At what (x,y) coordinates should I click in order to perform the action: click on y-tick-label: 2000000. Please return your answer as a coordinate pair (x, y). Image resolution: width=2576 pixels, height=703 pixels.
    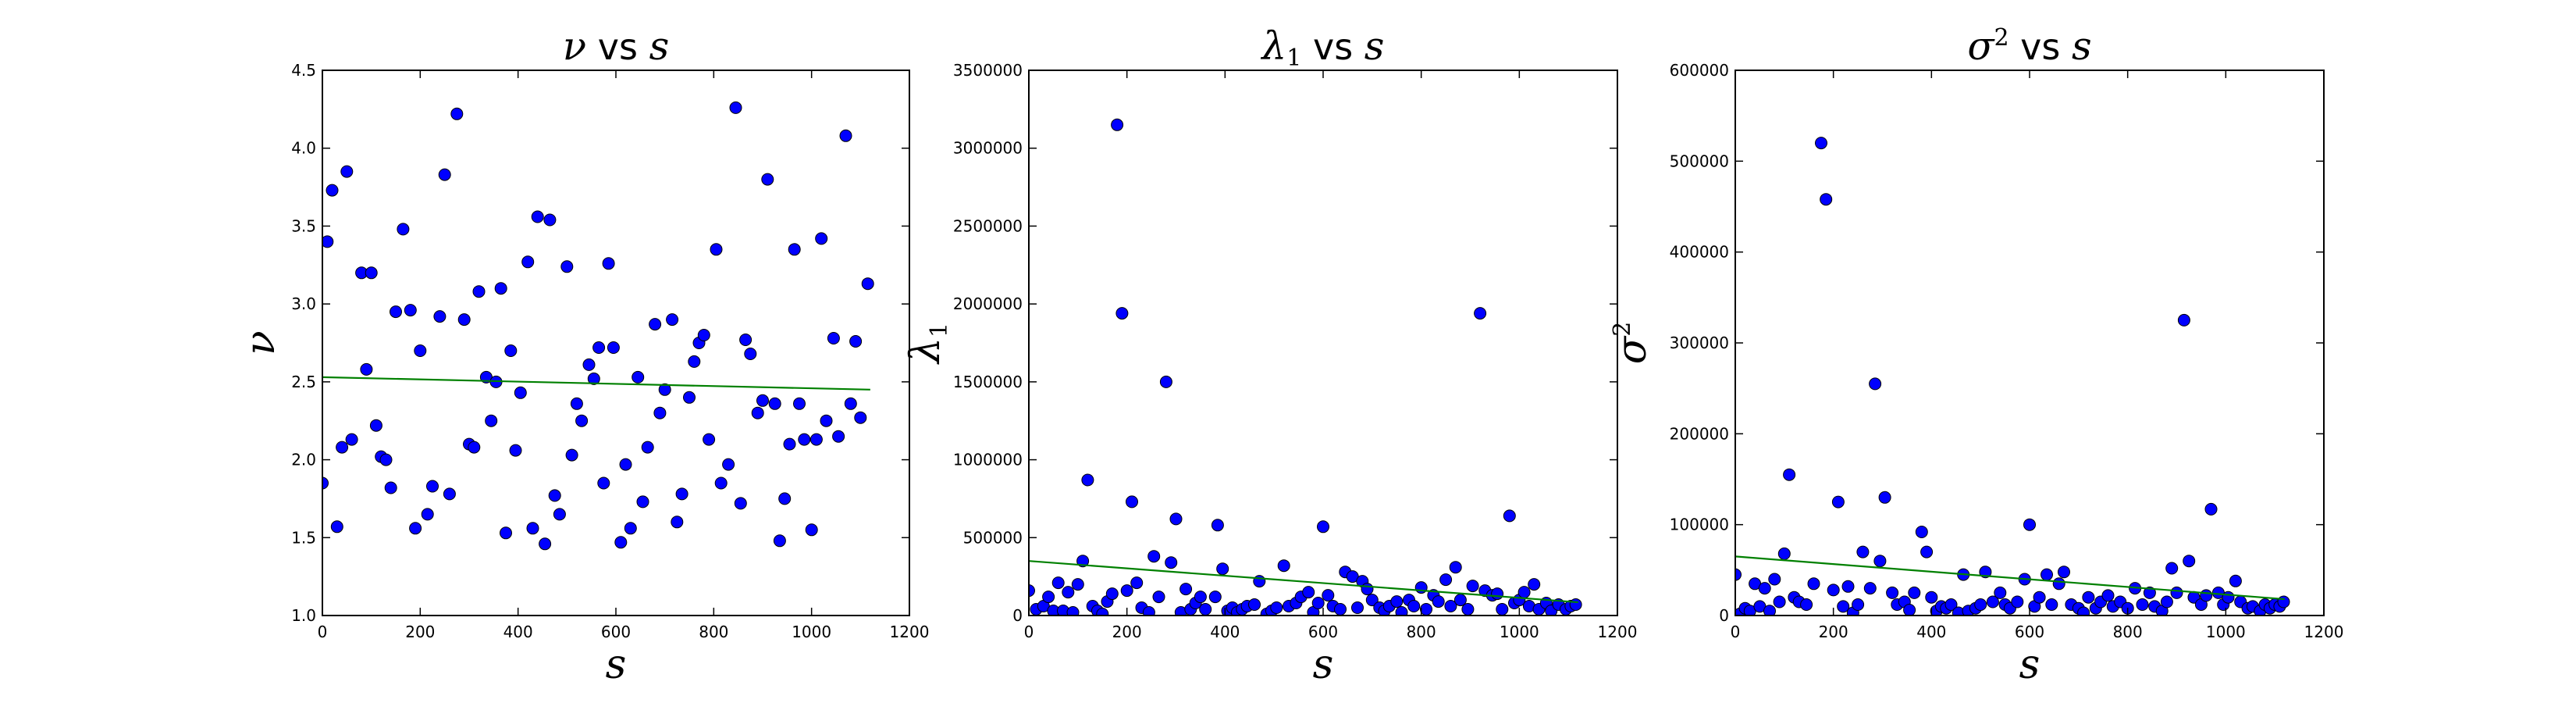
    Looking at the image, I should click on (988, 303).